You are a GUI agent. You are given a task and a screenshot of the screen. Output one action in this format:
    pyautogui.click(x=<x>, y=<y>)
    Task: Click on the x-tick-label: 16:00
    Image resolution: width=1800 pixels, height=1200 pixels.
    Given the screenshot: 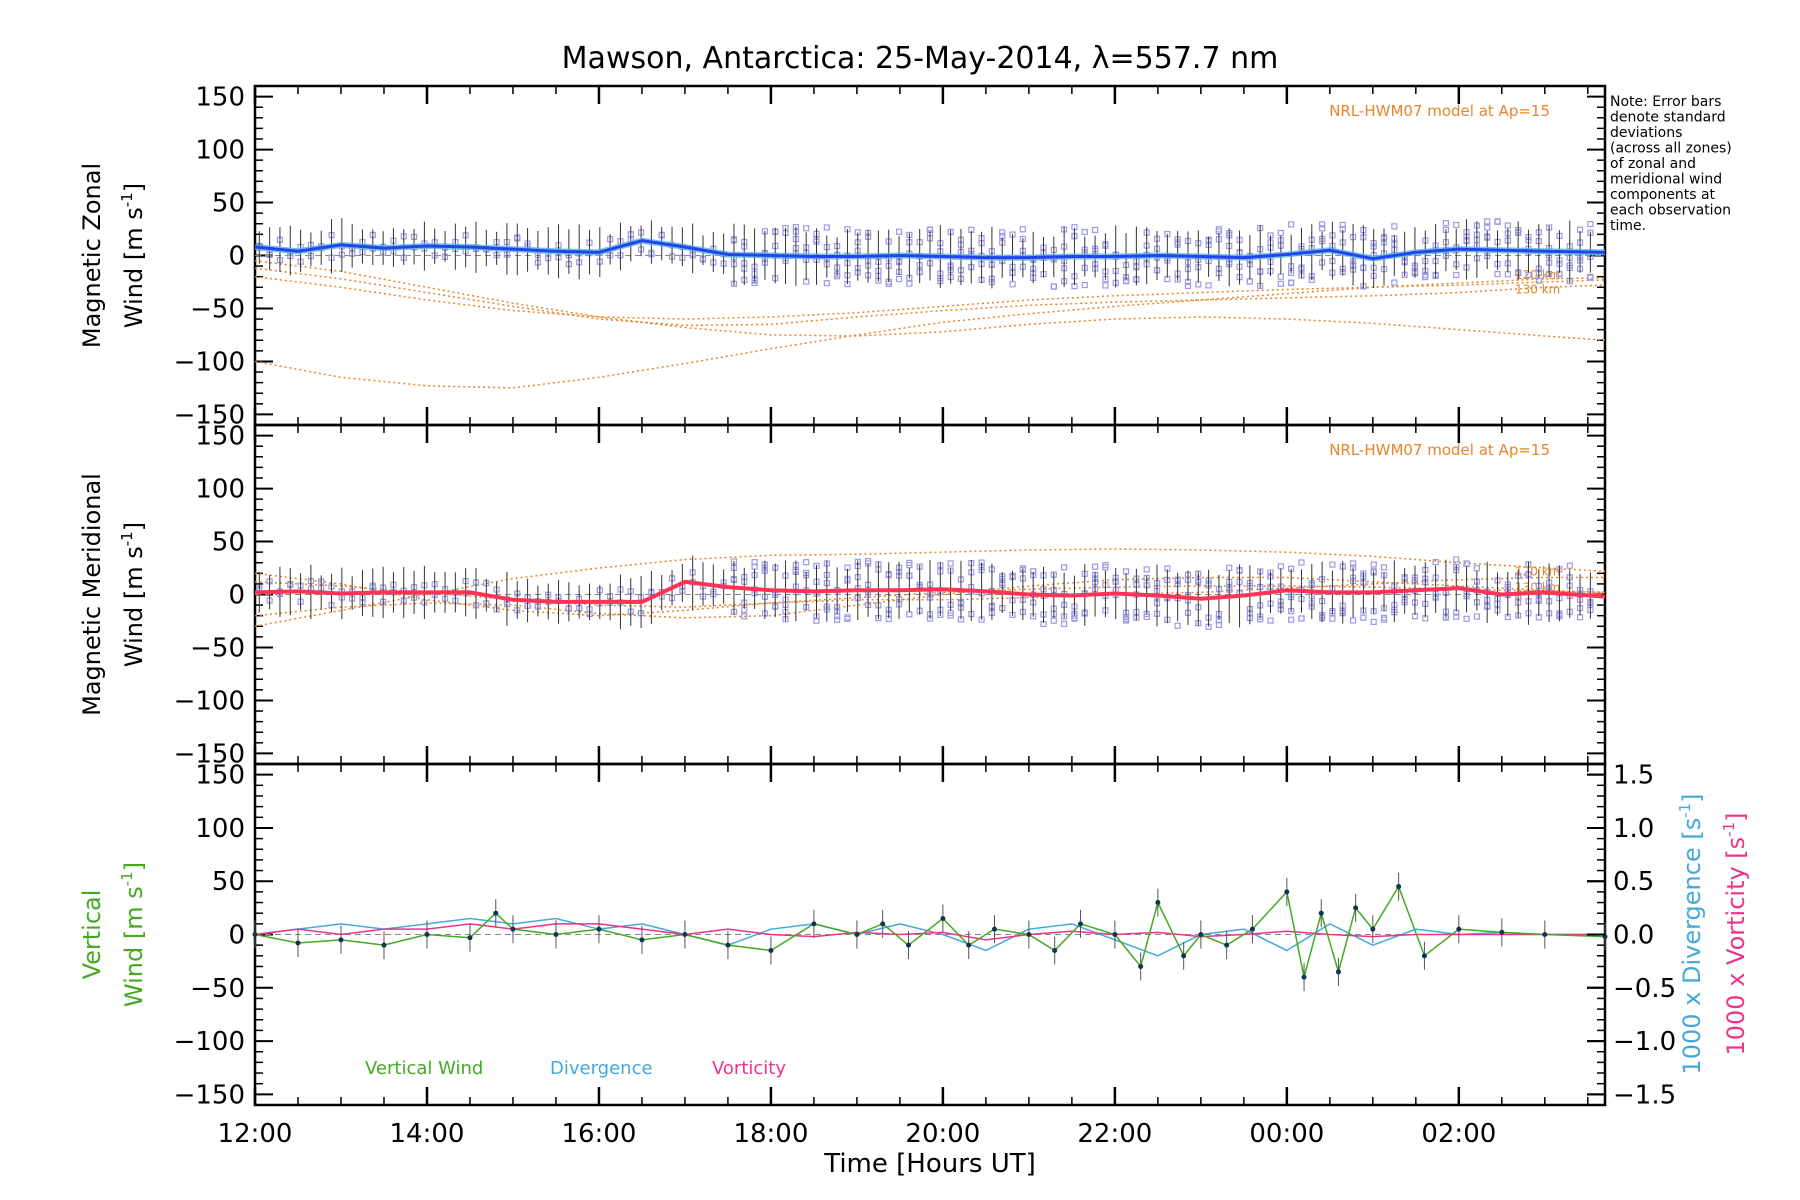 What is the action you would take?
    pyautogui.click(x=598, y=1134)
    